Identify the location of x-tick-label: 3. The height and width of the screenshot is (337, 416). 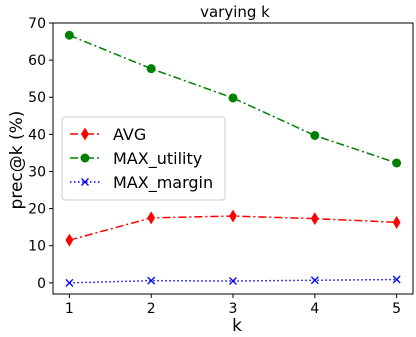
(233, 309).